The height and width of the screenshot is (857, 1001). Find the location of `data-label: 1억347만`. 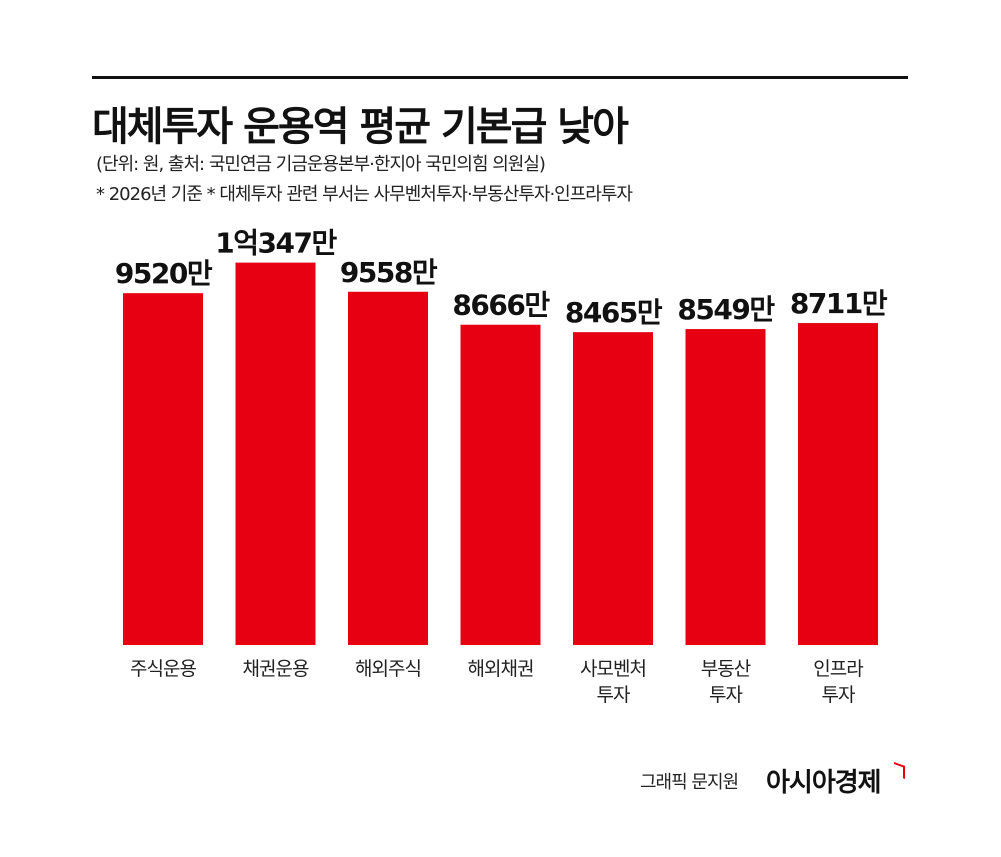

data-label: 1억347만 is located at coordinates (276, 243).